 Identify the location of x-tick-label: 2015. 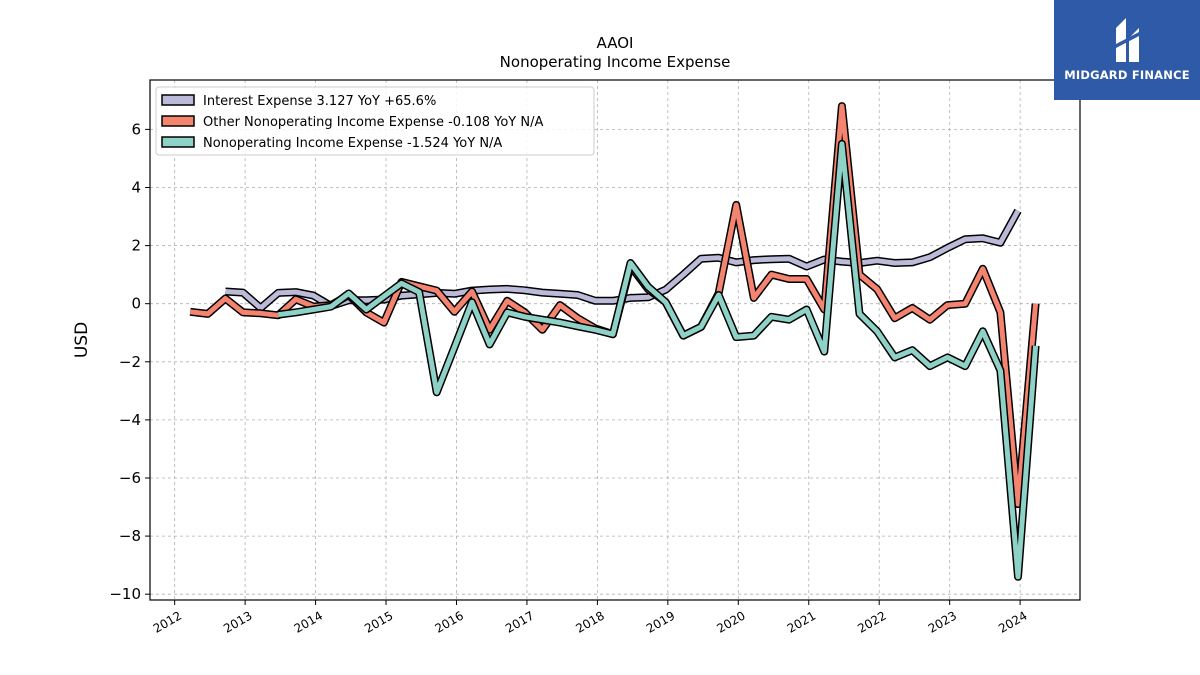
(378, 621).